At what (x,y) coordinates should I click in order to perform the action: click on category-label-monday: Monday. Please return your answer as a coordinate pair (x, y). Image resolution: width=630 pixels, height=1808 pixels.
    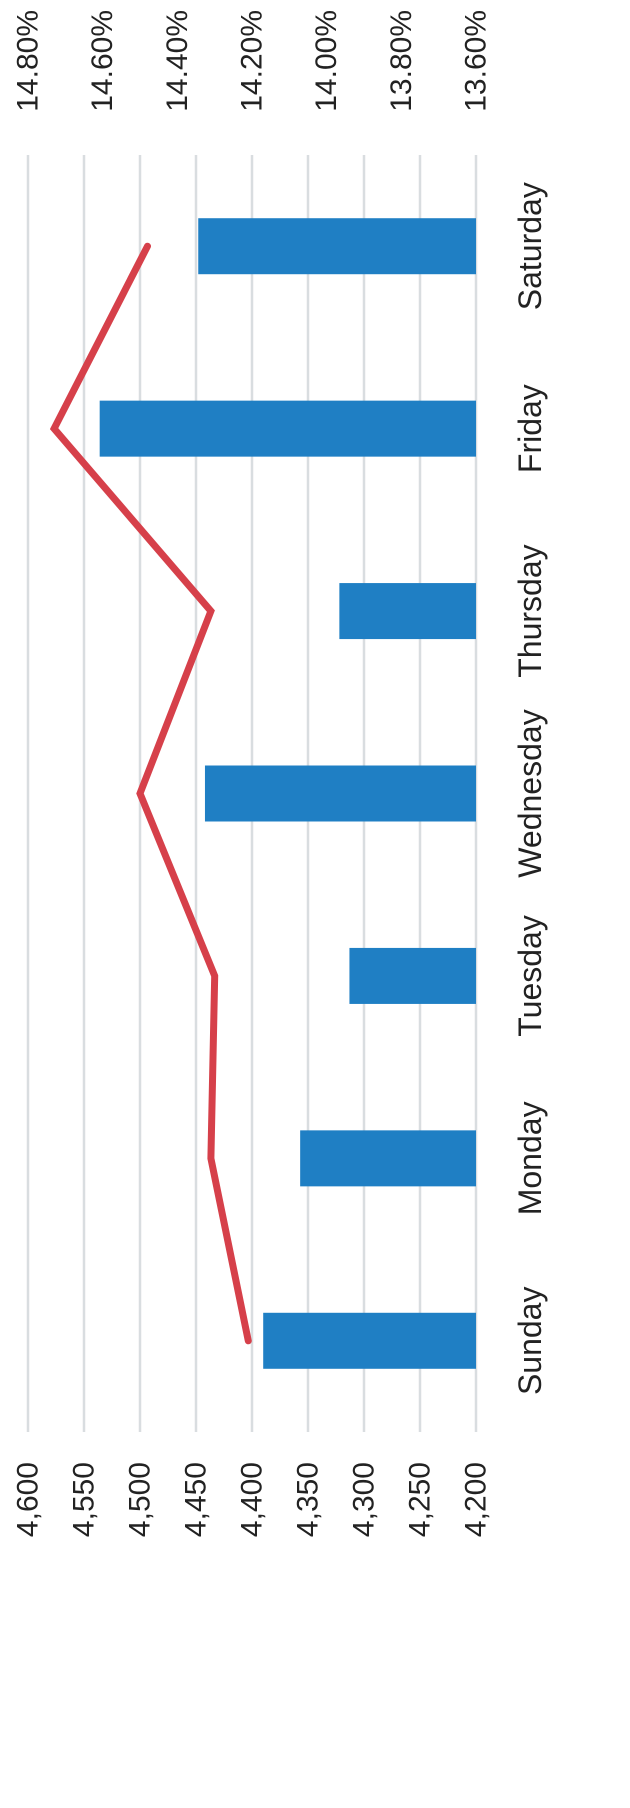
    Looking at the image, I should click on (530, 1158).